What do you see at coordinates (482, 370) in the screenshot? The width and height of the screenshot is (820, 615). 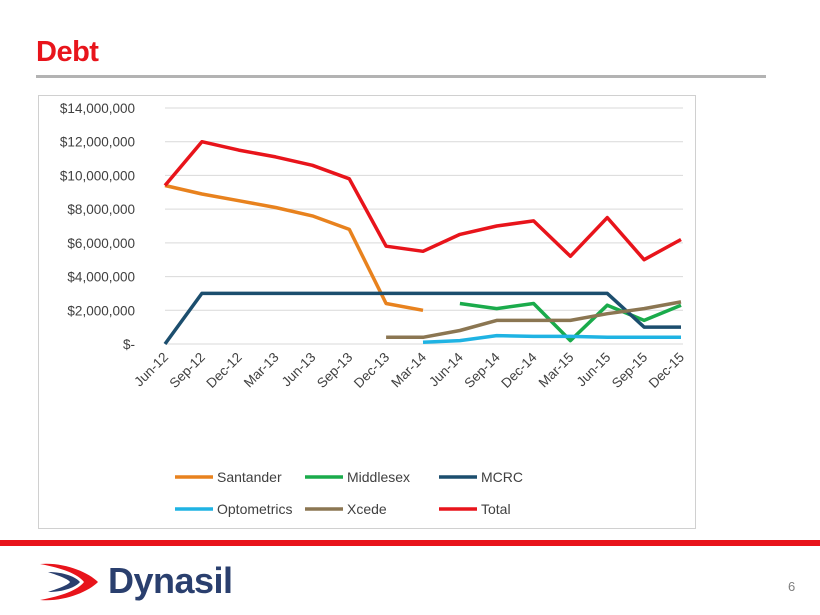 I see `x-tick-label: Sep-14` at bounding box center [482, 370].